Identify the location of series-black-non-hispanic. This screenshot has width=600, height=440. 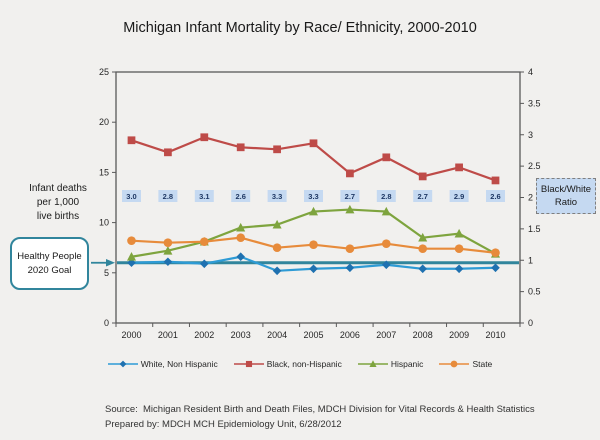
(313, 159).